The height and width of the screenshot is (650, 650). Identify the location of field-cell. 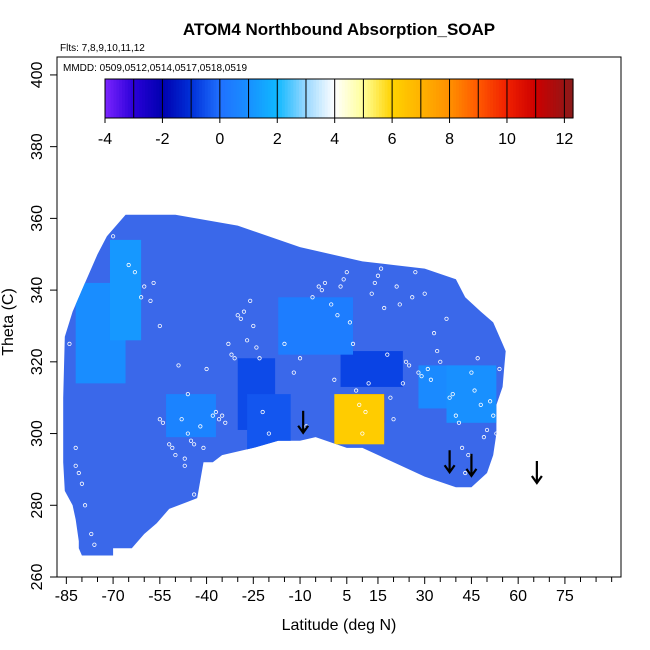
(269, 423).